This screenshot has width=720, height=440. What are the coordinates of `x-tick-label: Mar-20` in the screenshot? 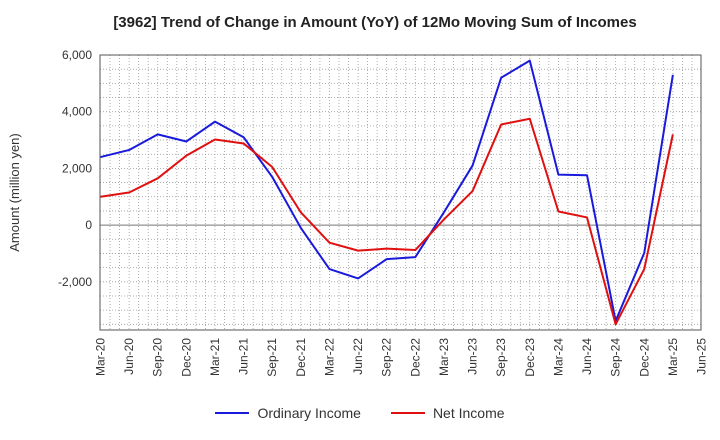 It's located at (101, 357).